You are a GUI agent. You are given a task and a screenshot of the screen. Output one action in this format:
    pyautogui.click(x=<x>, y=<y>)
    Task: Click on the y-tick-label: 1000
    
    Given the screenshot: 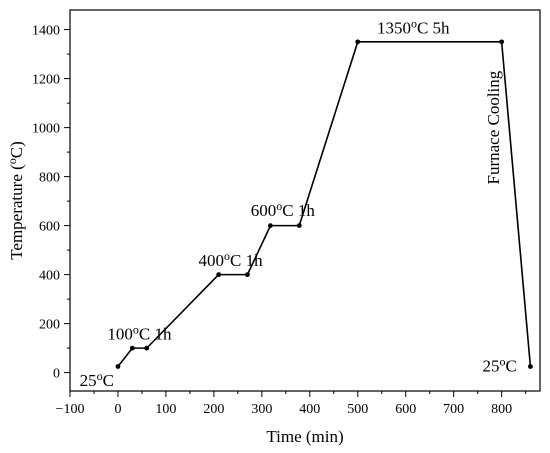 What is the action you would take?
    pyautogui.click(x=46, y=129)
    